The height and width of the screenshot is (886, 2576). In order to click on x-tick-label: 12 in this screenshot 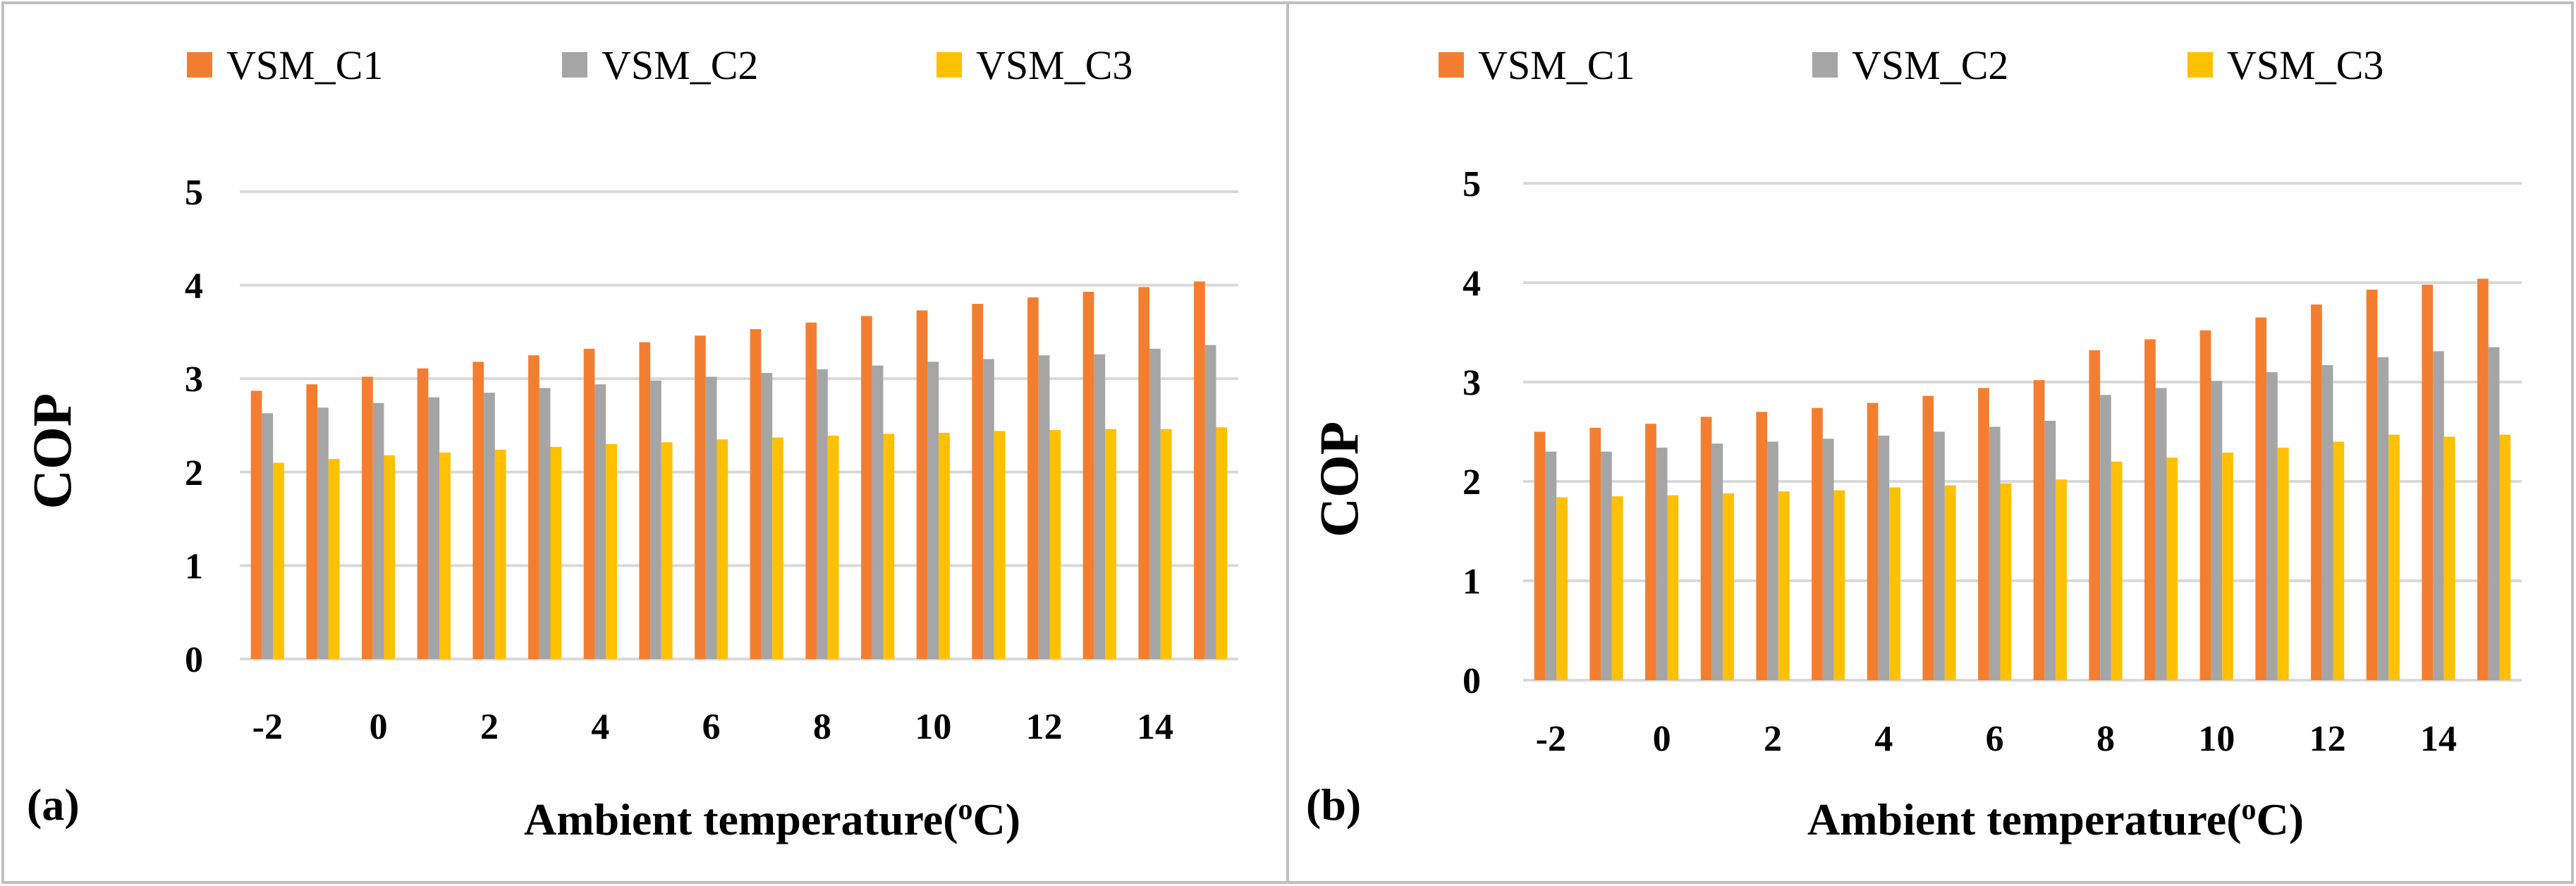, I will do `click(1044, 727)`.